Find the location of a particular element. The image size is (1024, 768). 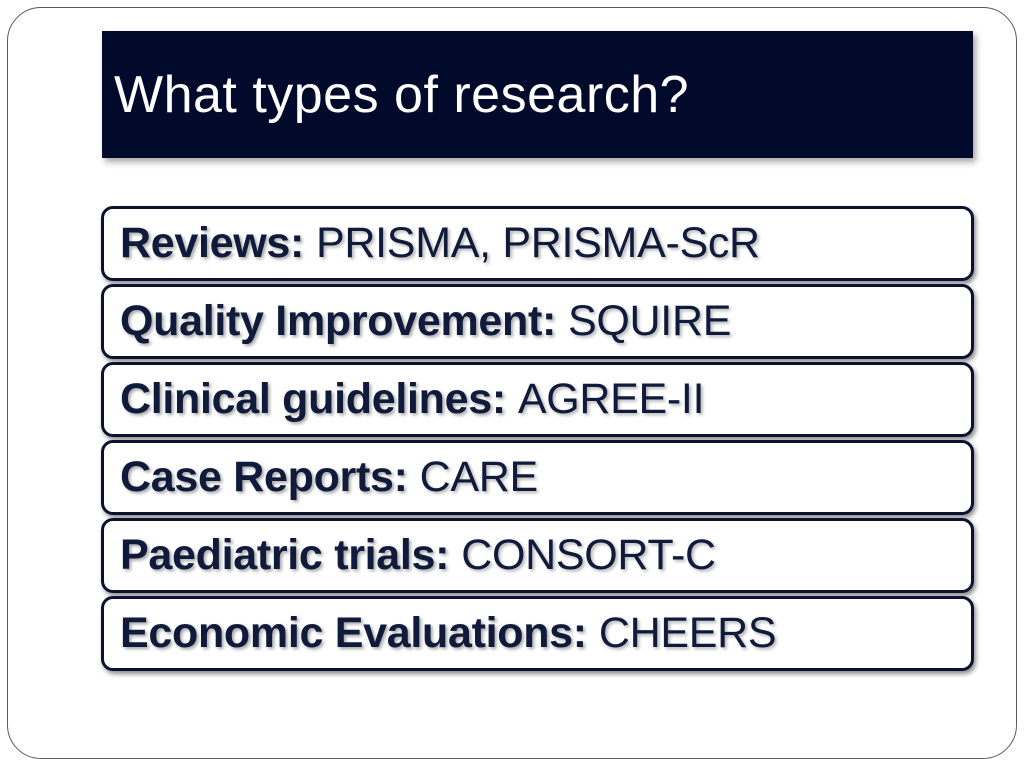

list-item-case-reports: Case Reports: CARE is located at coordinates (537, 477).